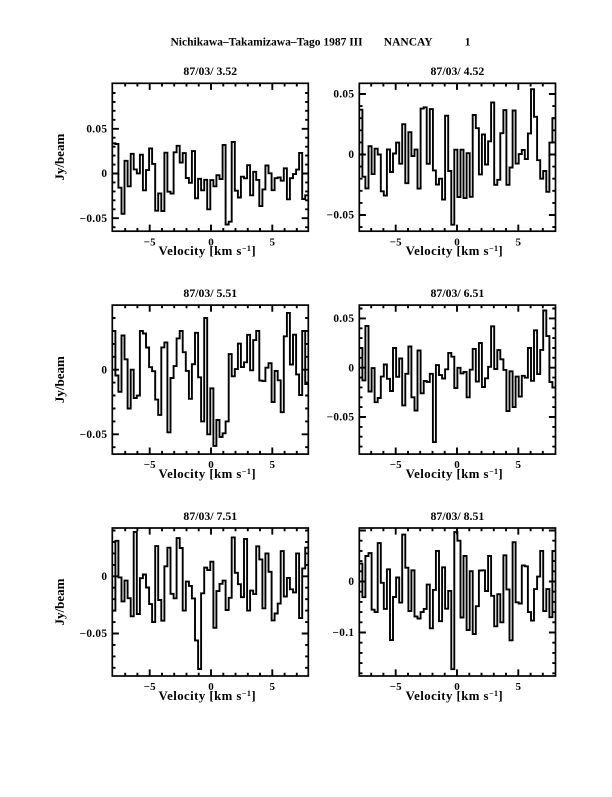  I want to click on svg-text: 87/03/ 6.51, so click(458, 293).